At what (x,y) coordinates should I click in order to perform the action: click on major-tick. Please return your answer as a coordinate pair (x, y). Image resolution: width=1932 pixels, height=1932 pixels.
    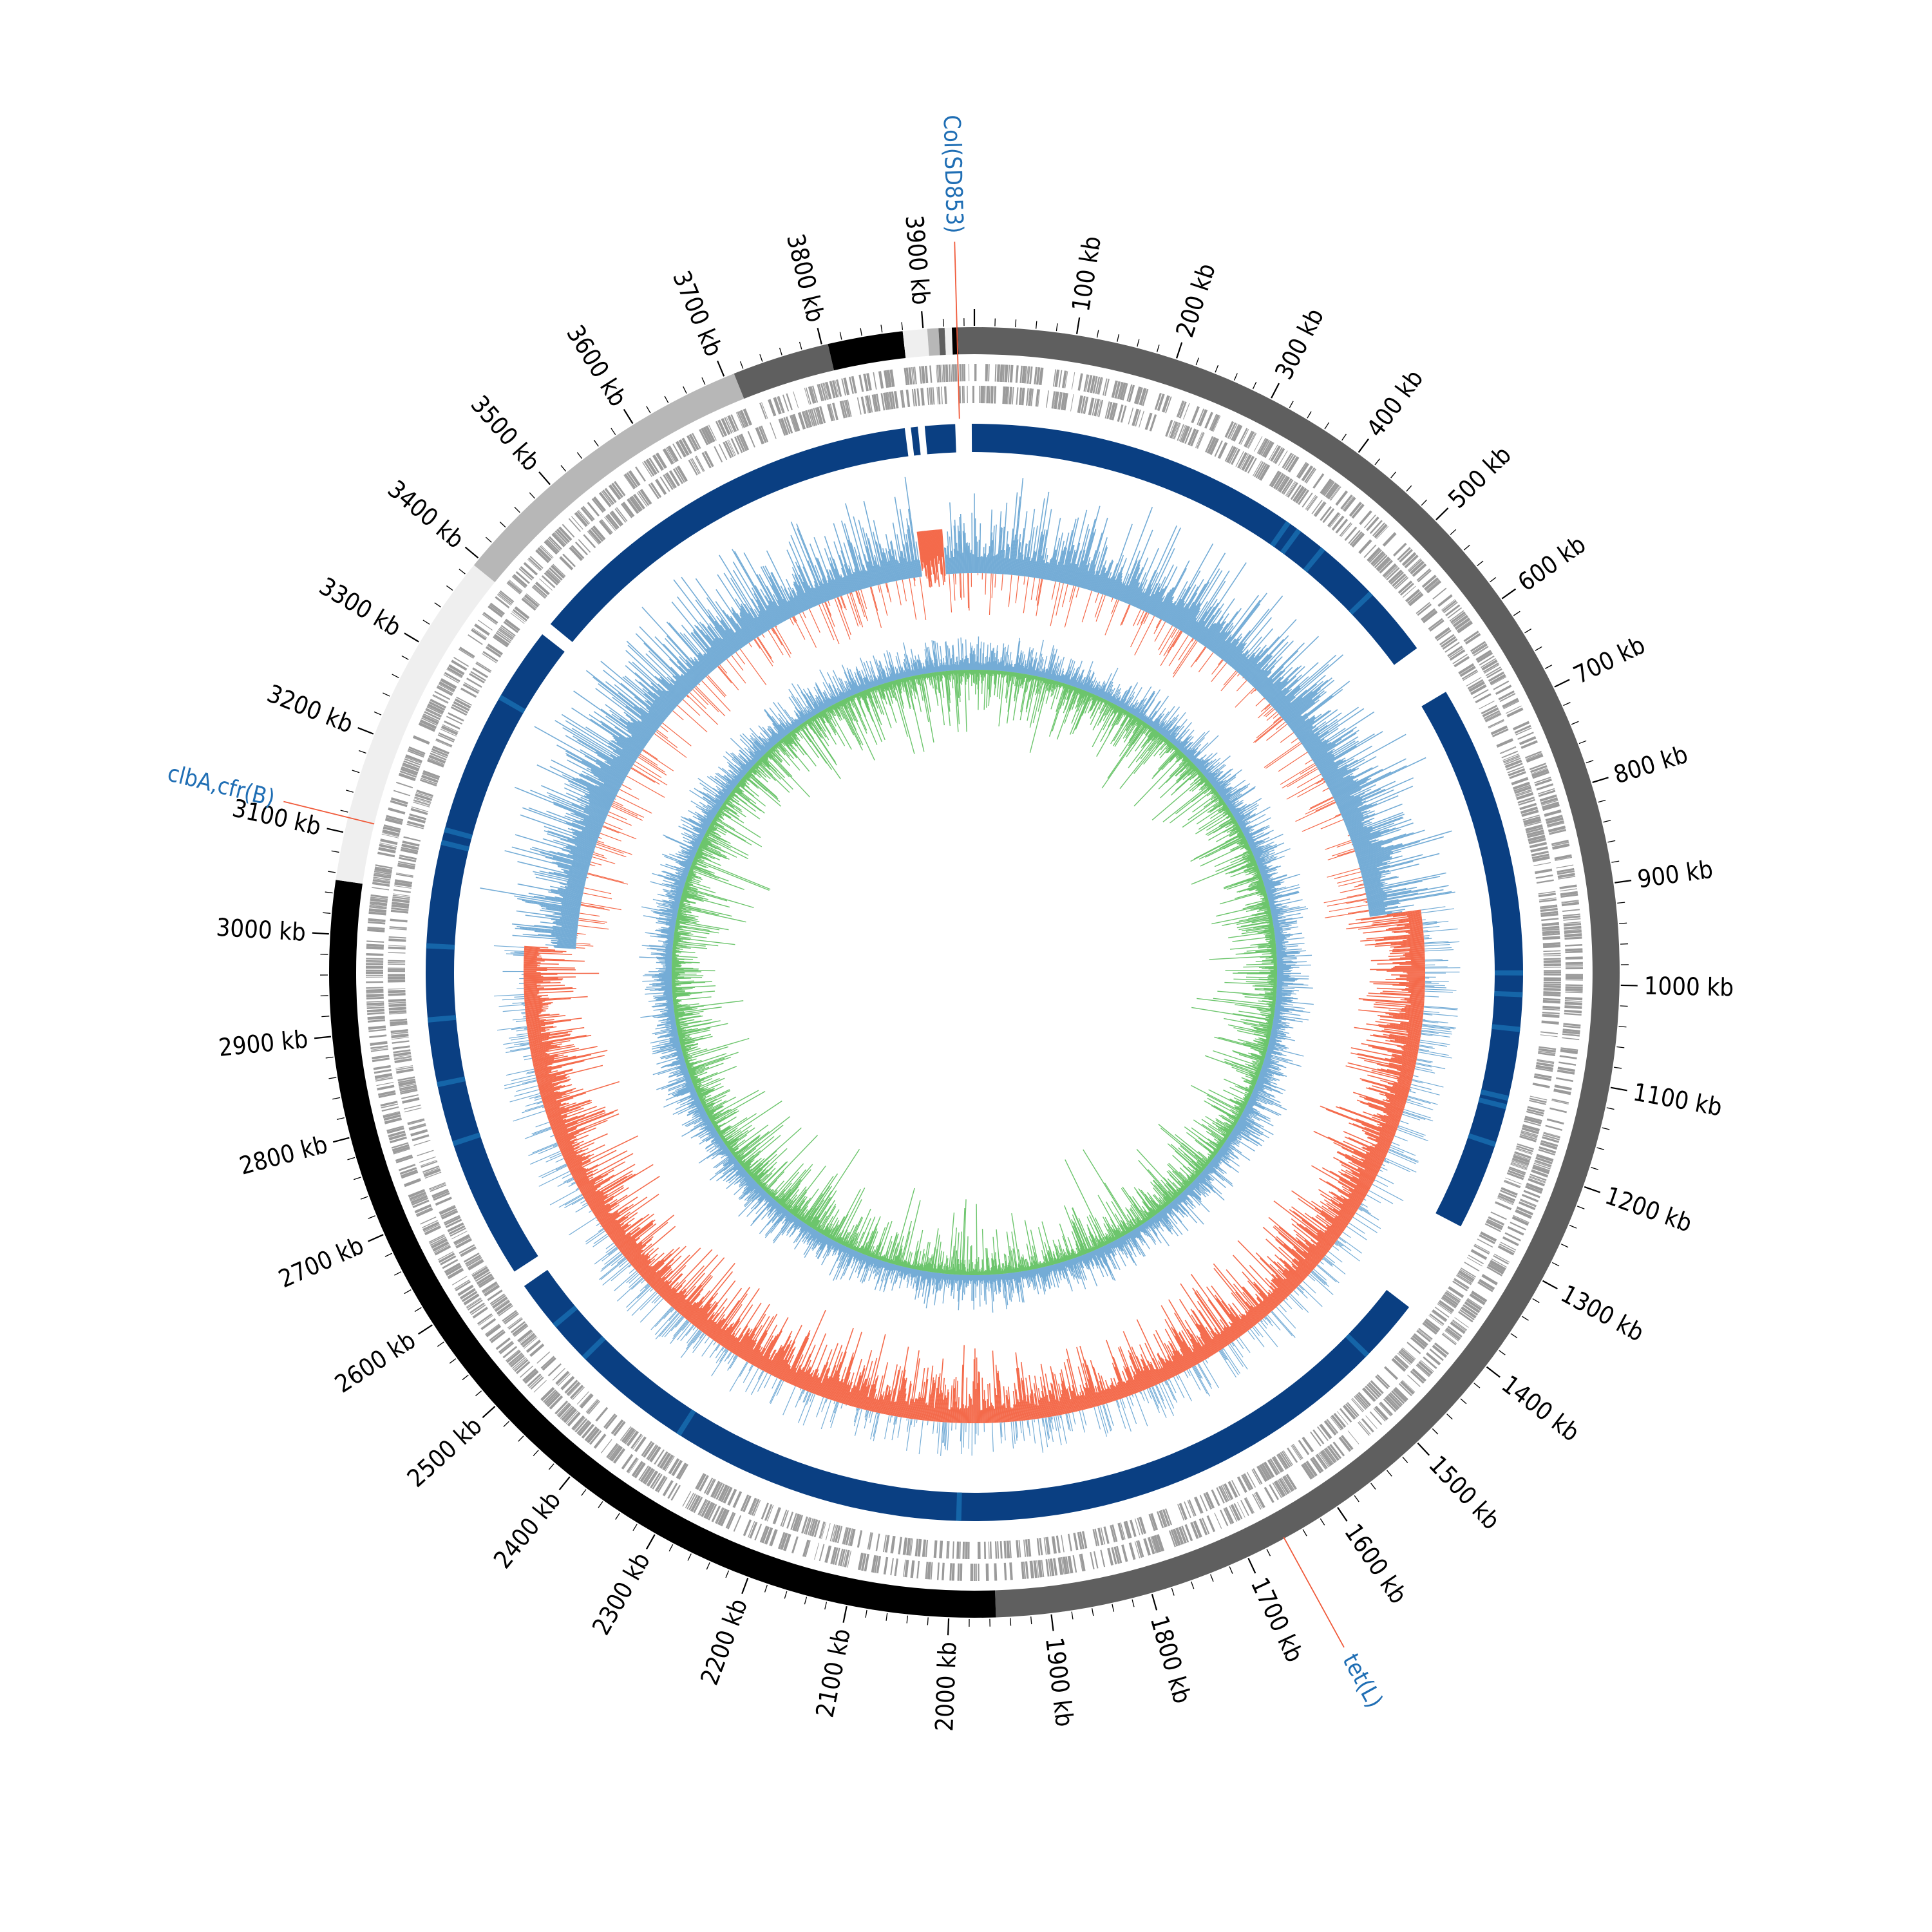
    Looking at the image, I should click on (1275, 391).